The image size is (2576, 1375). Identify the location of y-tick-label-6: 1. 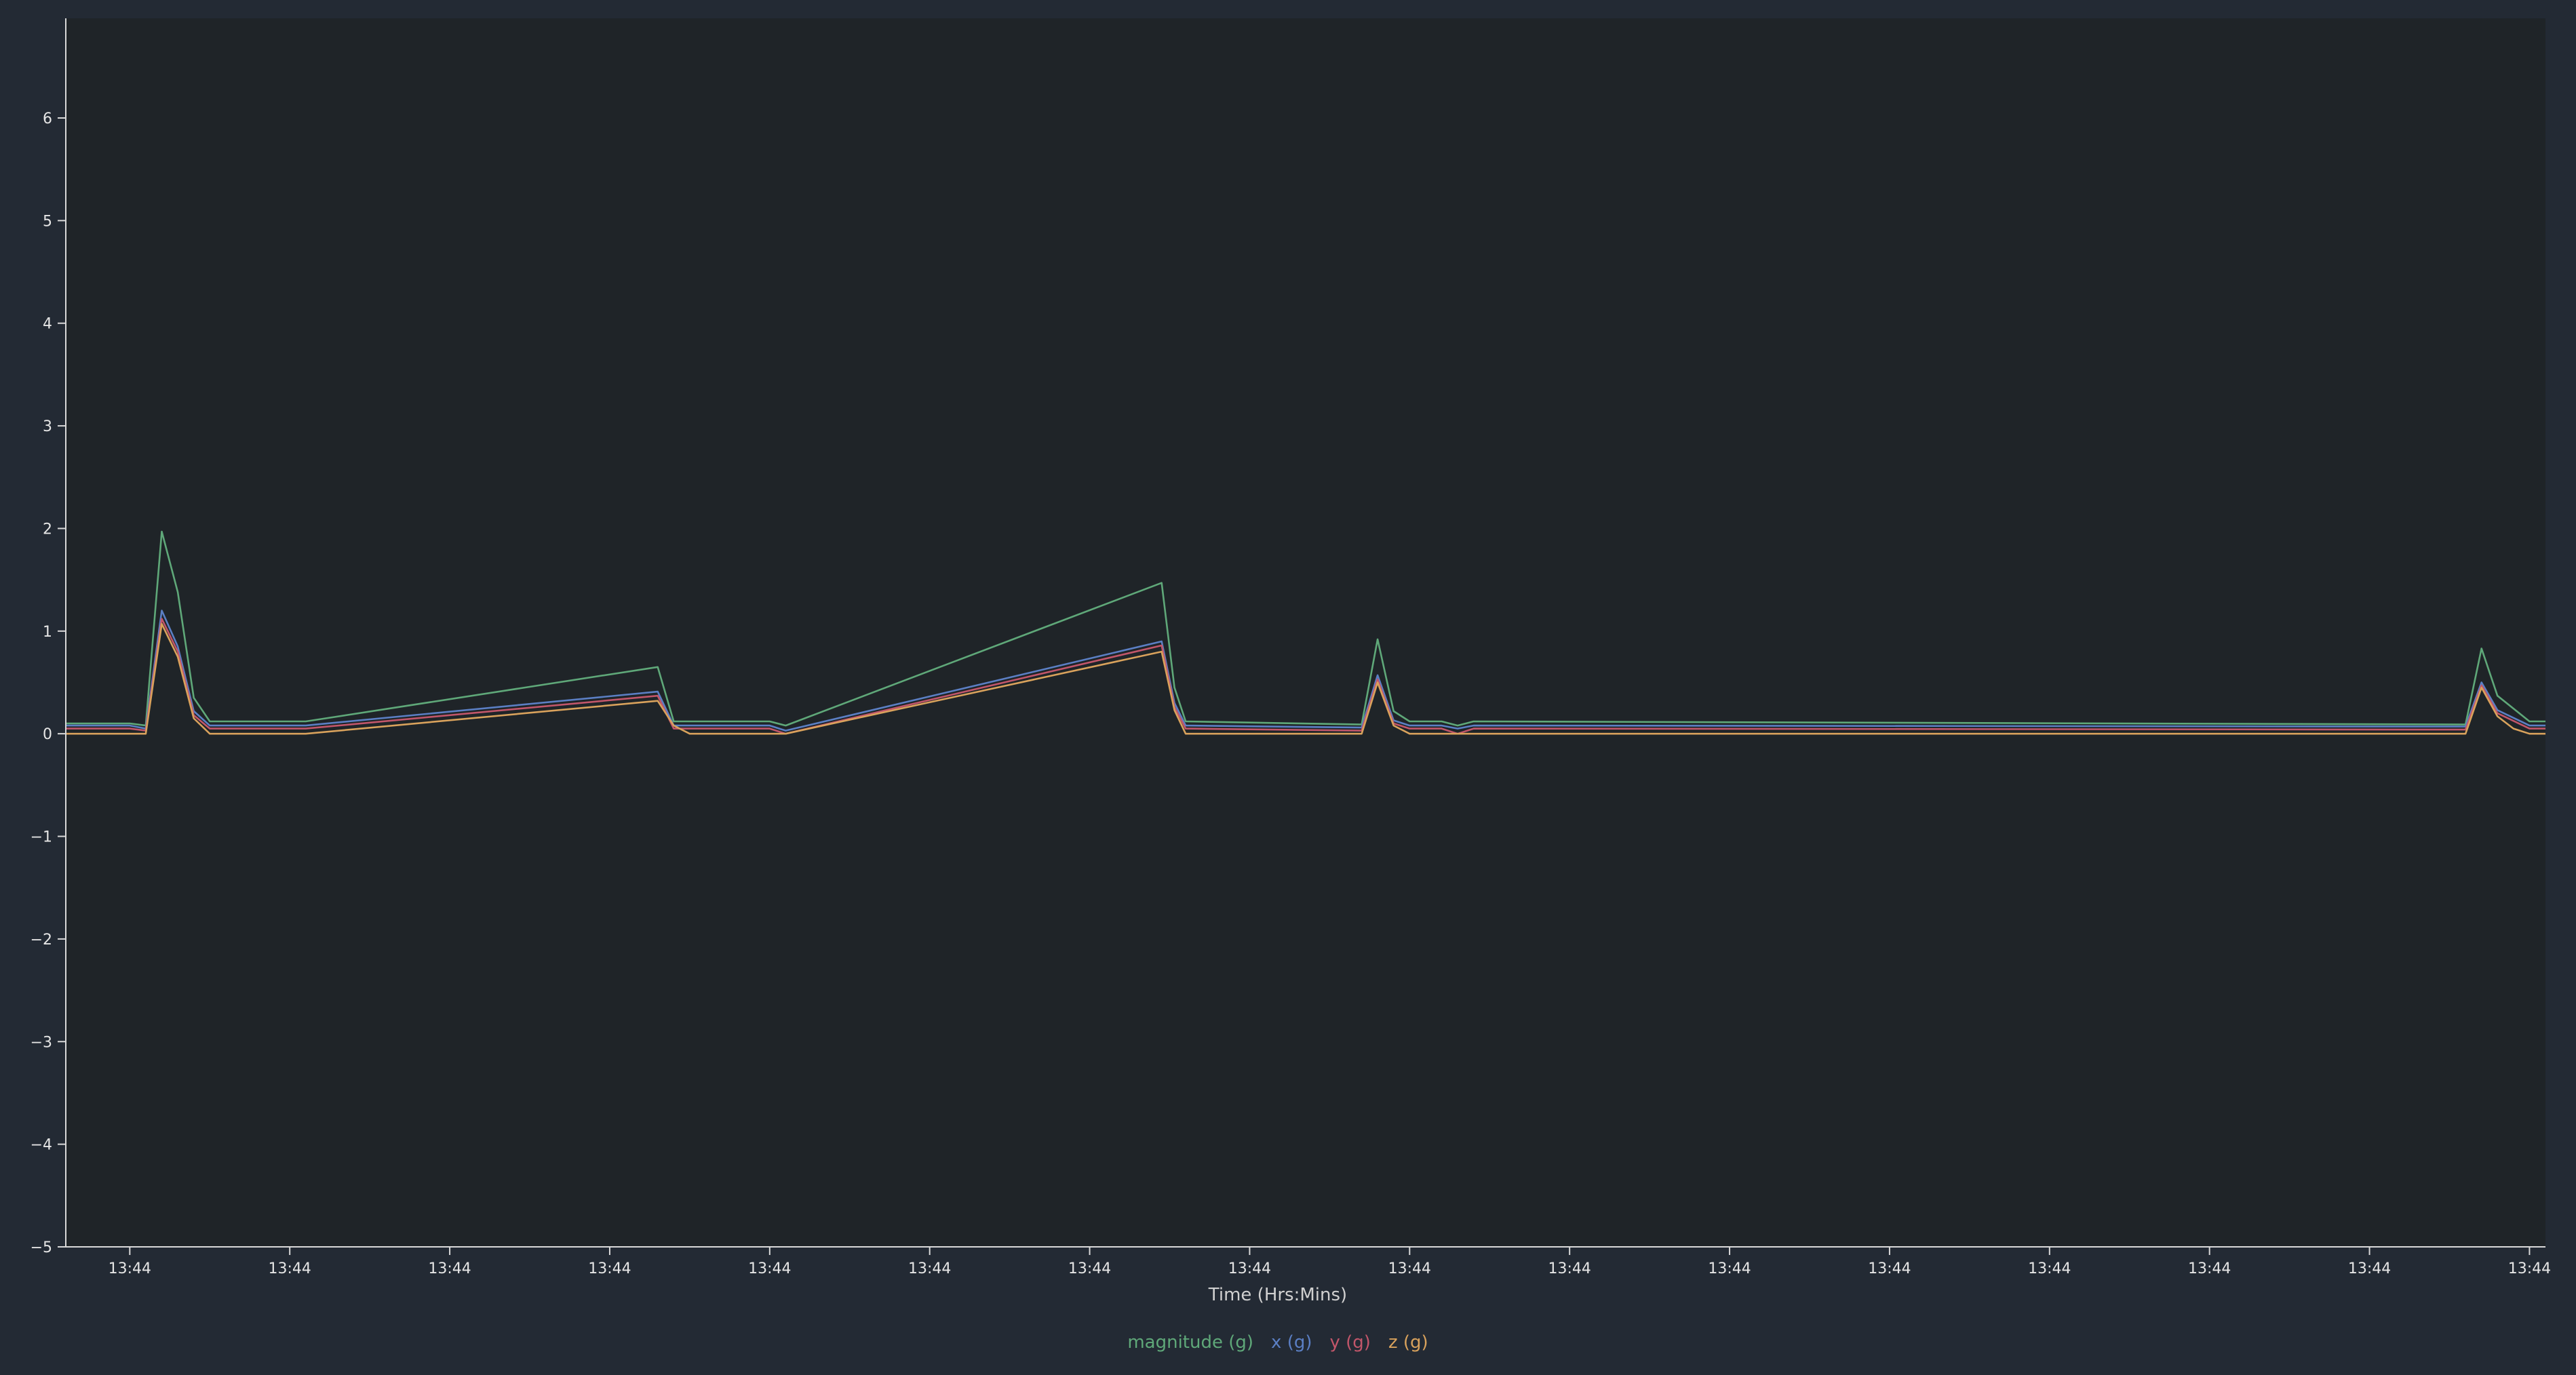
(47, 632).